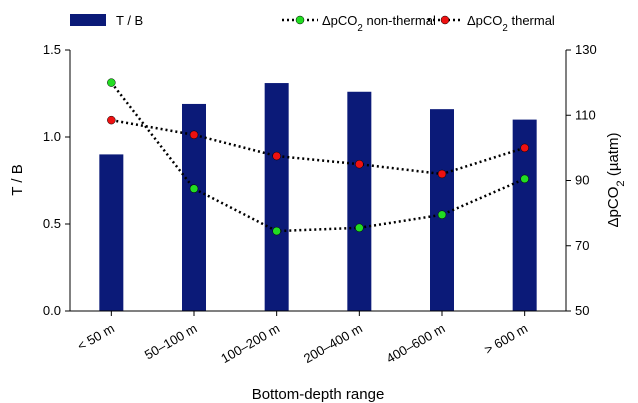 This screenshot has height=403, width=638. I want to click on left-tick-label-2: 1.0, so click(52, 136).